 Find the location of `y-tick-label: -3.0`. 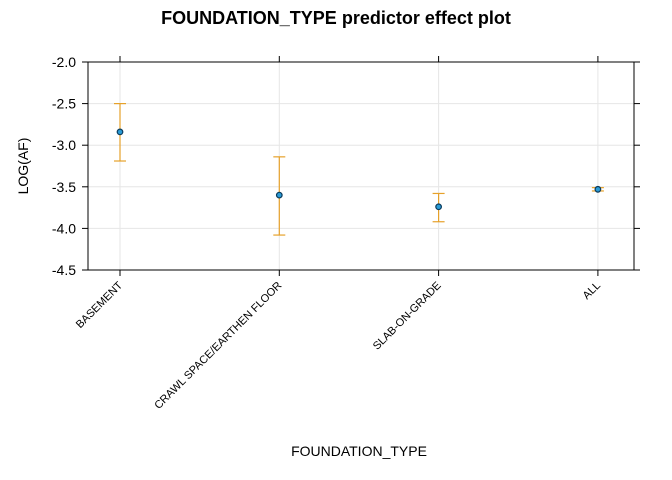

y-tick-label: -3.0 is located at coordinates (64, 145).